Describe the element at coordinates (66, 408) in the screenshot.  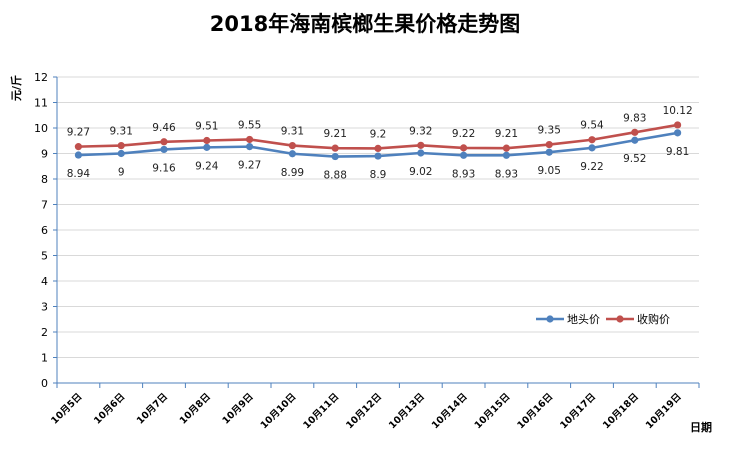
I see `x-tick-label: 10月5日` at that location.